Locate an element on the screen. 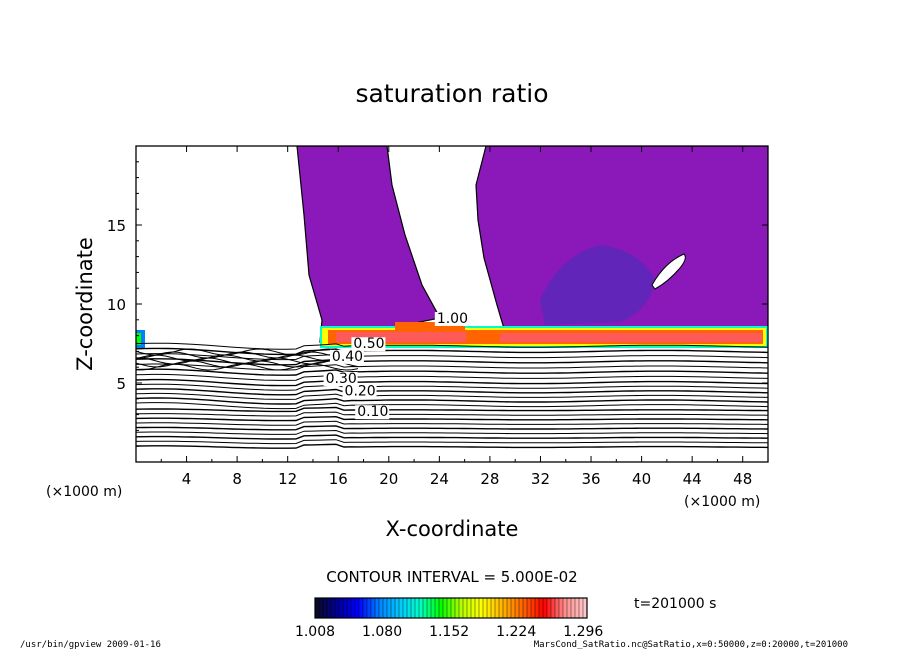 This screenshot has width=904, height=654. contour-label: 0.30 is located at coordinates (341, 379).